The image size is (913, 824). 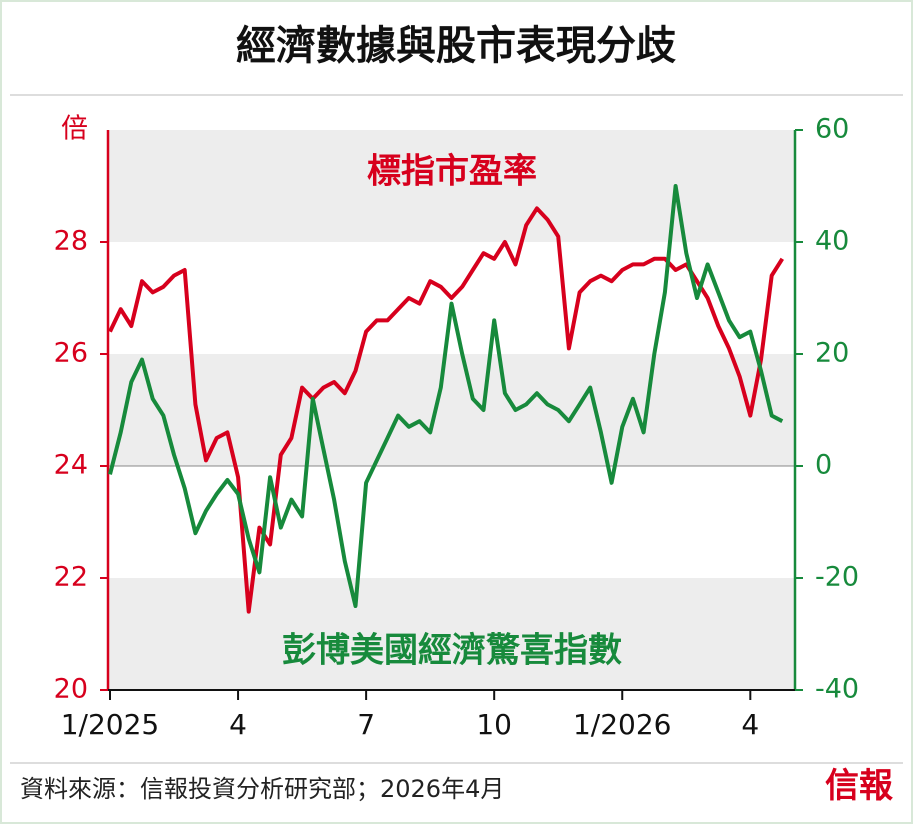 I want to click on chart-title: 經濟數據與股市表現分歧, so click(x=456, y=46).